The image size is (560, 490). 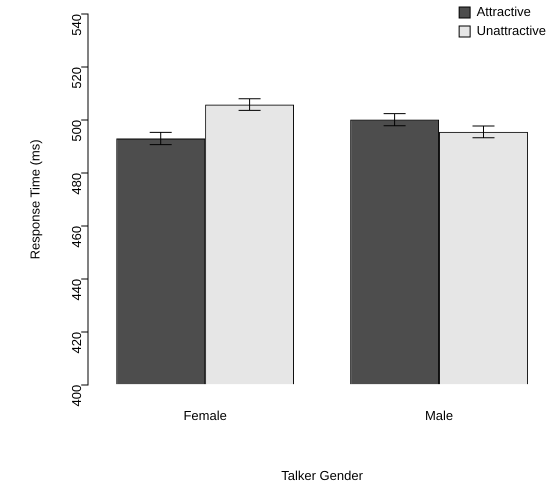 I want to click on y-tick-label: 400, so click(x=76, y=395).